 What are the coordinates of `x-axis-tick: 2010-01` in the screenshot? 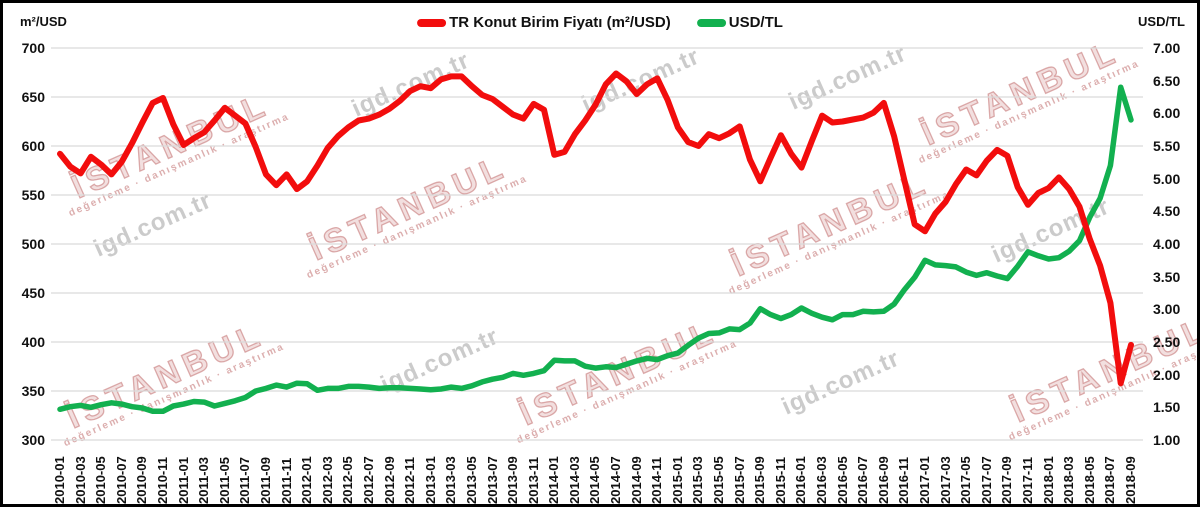 It's located at (59, 480).